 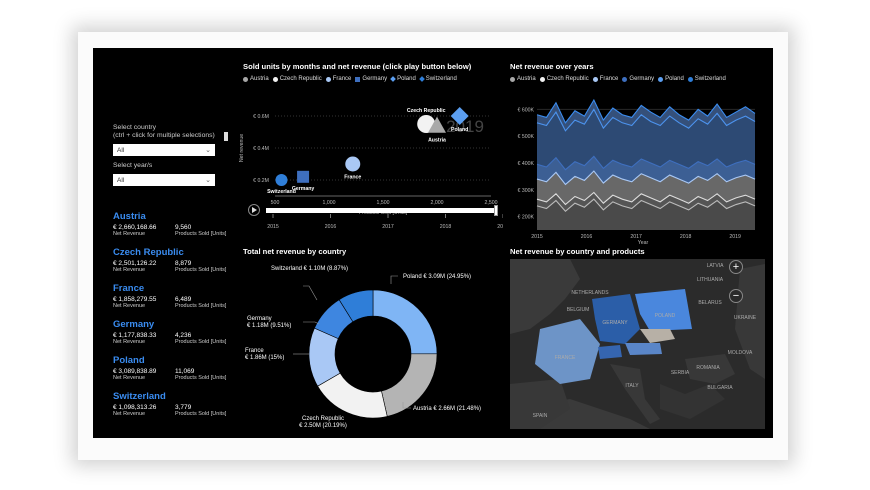 What do you see at coordinates (720, 388) in the screenshot?
I see `map-country-label: BULGARIA` at bounding box center [720, 388].